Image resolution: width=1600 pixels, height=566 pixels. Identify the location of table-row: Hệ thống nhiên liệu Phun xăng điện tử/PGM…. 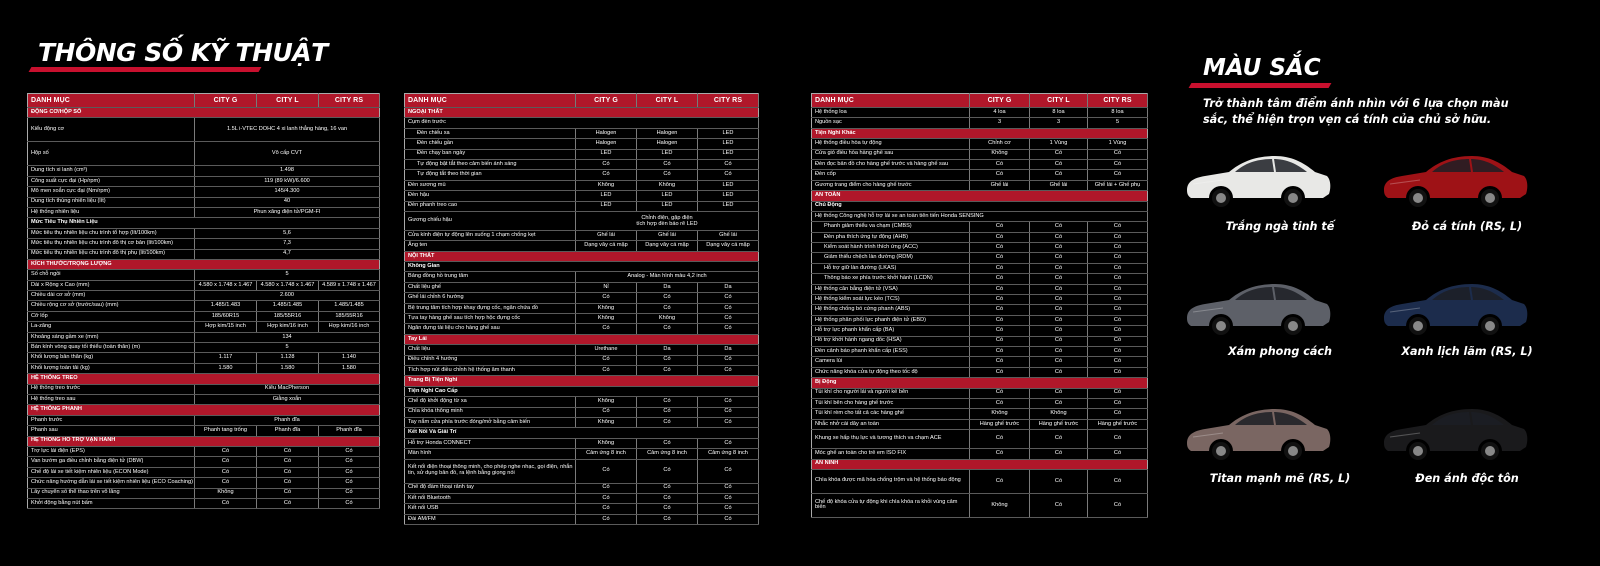
(203, 213).